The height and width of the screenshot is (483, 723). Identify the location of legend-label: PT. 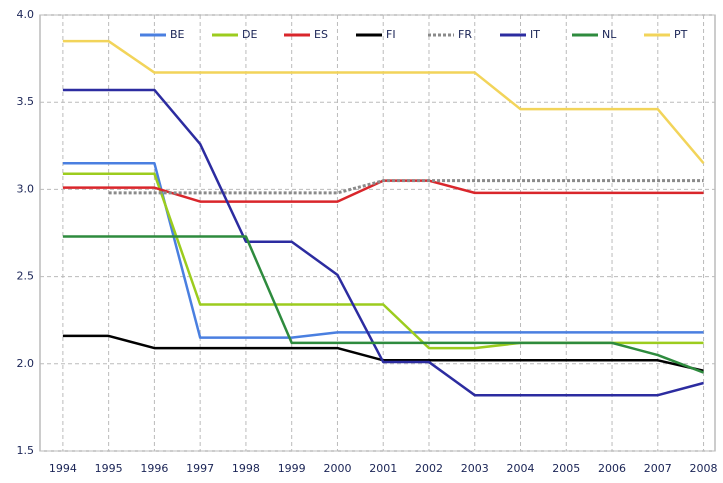
(681, 34).